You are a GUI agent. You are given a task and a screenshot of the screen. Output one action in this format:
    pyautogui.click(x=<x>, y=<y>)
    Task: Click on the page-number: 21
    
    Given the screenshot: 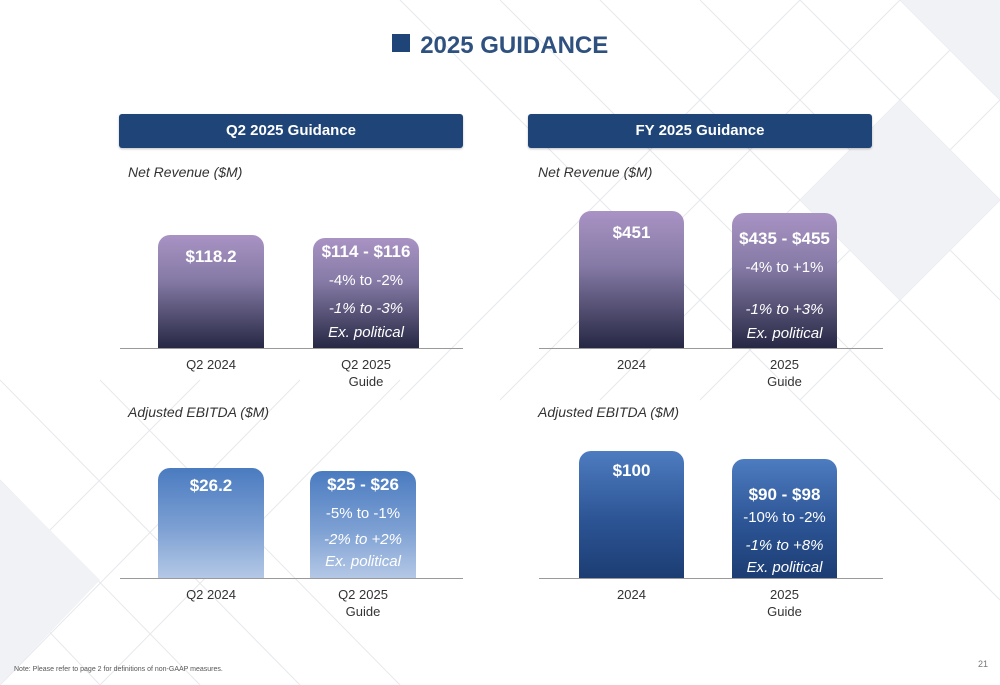 What is the action you would take?
    pyautogui.click(x=983, y=664)
    